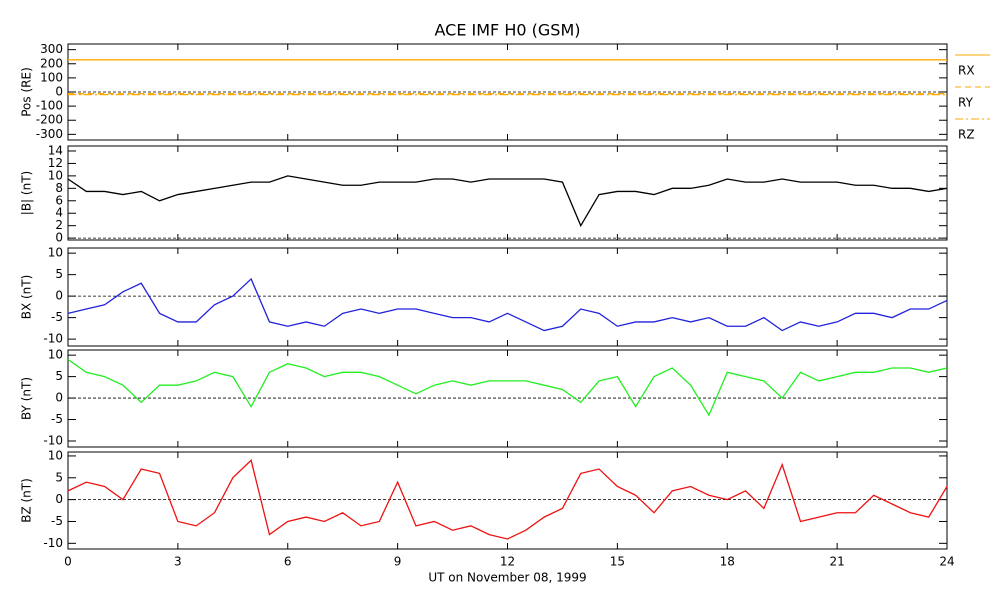 The height and width of the screenshot is (600, 993). Describe the element at coordinates (49, 106) in the screenshot. I see `y-tick-label: -100` at that location.